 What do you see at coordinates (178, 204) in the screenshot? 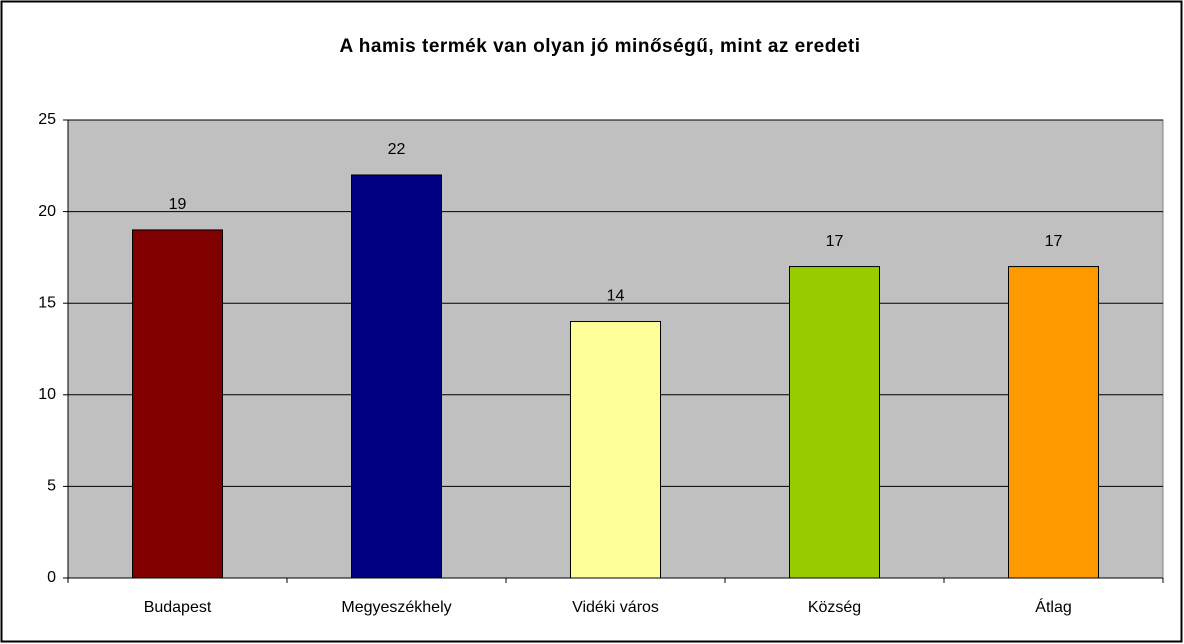
I see `data-label: 19` at bounding box center [178, 204].